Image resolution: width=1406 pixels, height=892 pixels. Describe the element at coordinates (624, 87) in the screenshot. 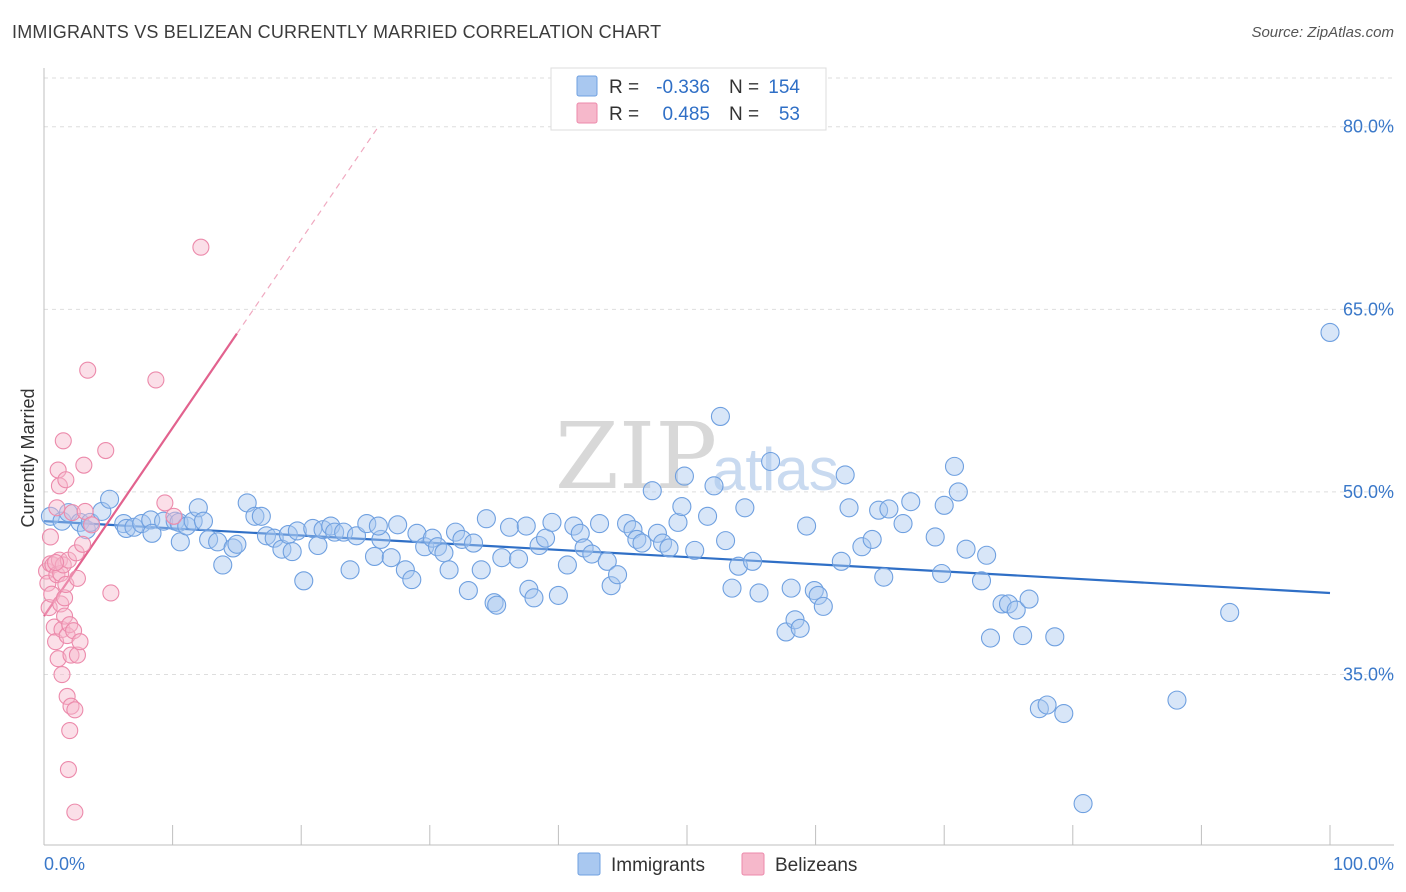

I see `legend-r-label-immigrants: R =` at that location.